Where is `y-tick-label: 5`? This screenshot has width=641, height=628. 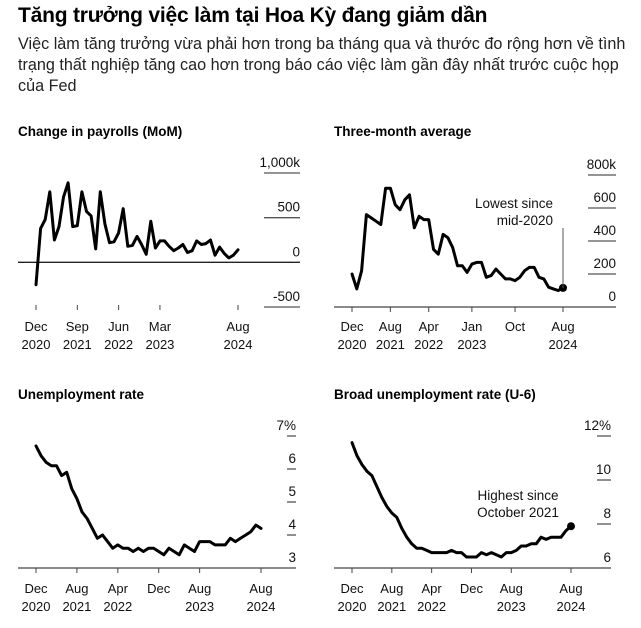 y-tick-label: 5 is located at coordinates (292, 491).